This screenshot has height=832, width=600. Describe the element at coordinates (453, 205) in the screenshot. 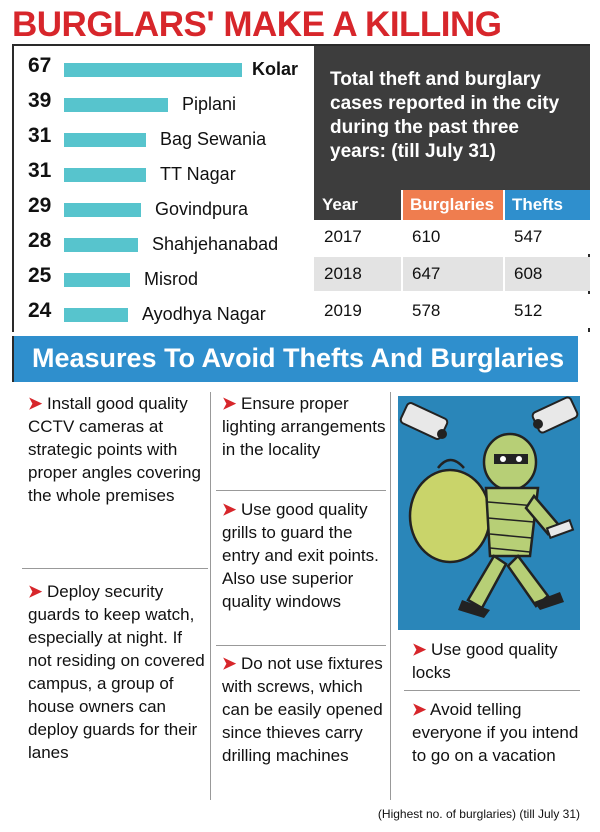

I see `table-header: Burglaries` at that location.